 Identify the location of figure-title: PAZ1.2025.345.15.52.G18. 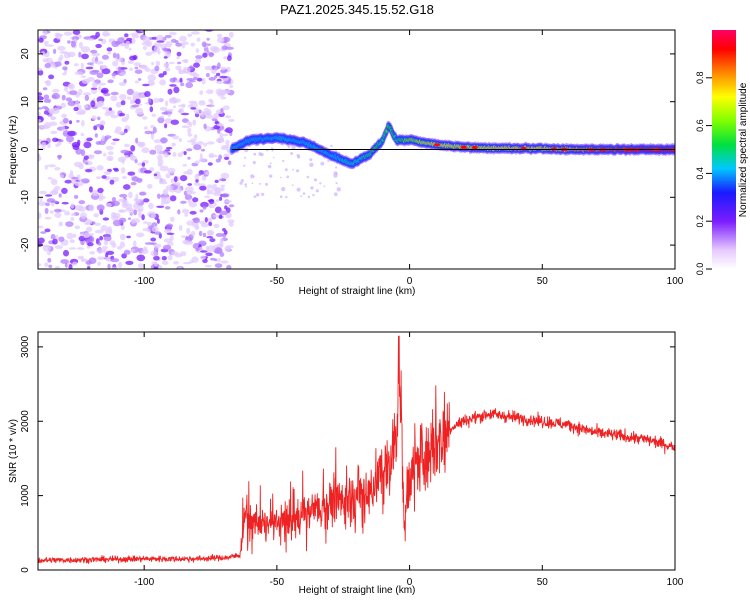
(357, 9).